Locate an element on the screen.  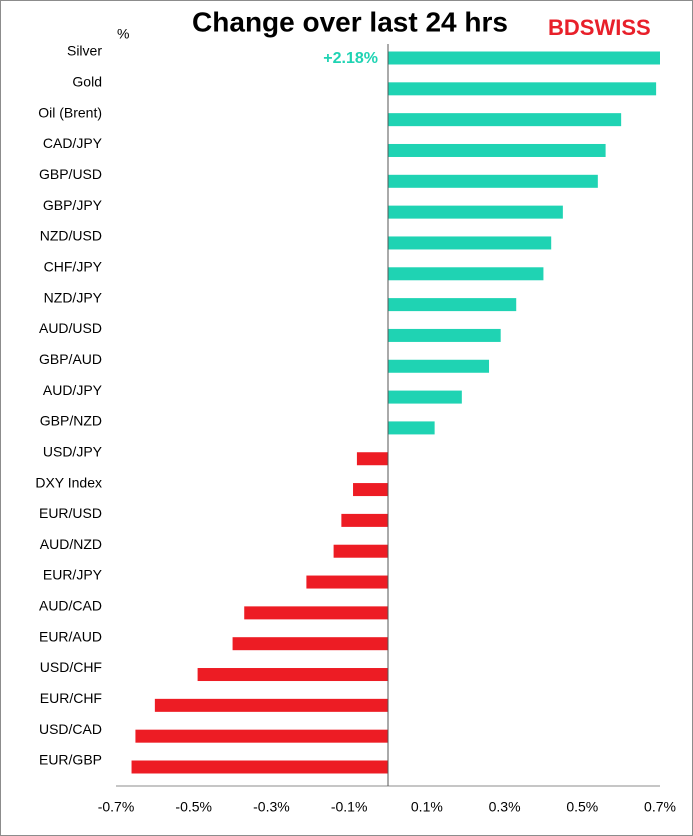
y-tick-label: CAD/JPY is located at coordinates (73, 143).